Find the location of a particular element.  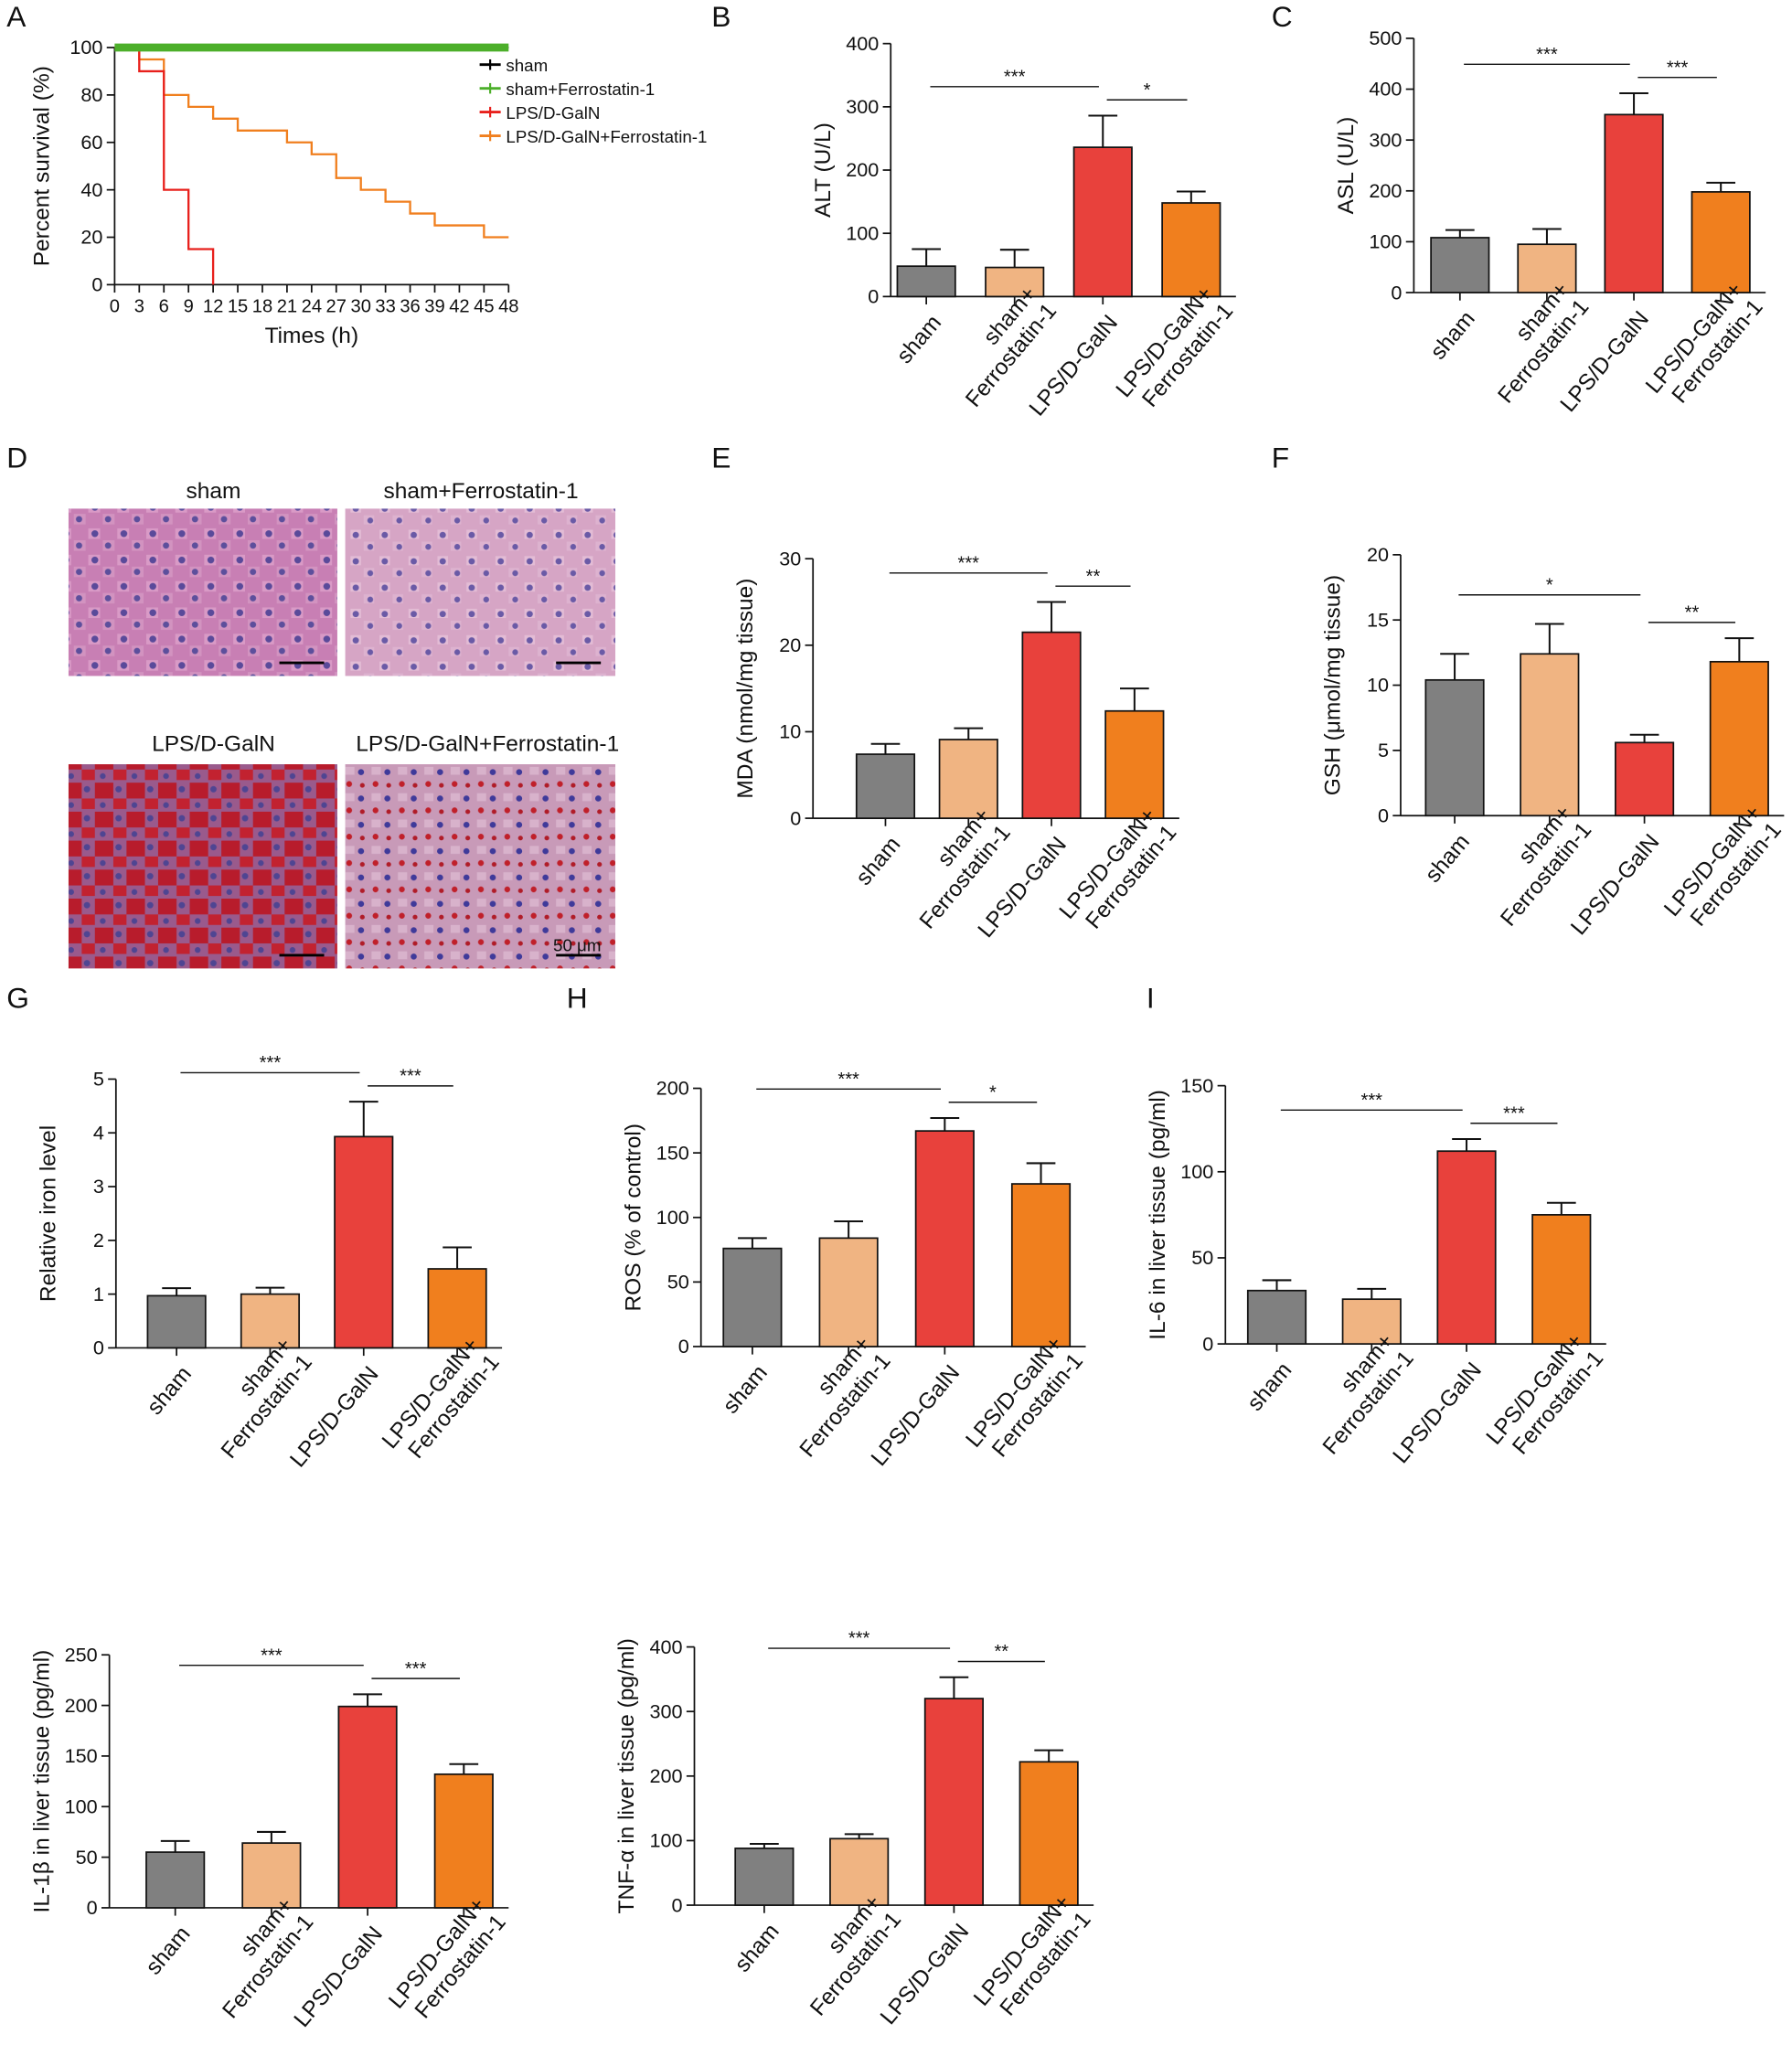

y-tick-label: 80 is located at coordinates (91, 94).